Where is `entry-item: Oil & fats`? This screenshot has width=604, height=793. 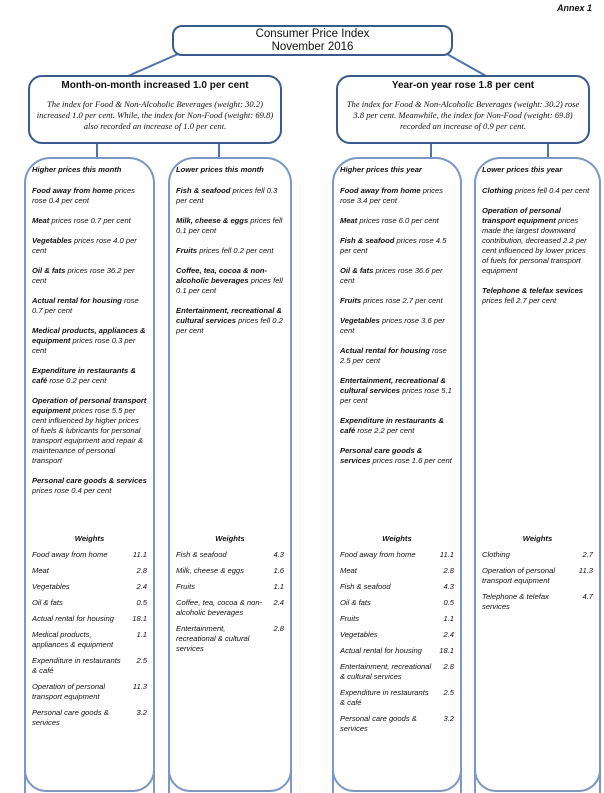 entry-item: Oil & fats is located at coordinates (49, 270).